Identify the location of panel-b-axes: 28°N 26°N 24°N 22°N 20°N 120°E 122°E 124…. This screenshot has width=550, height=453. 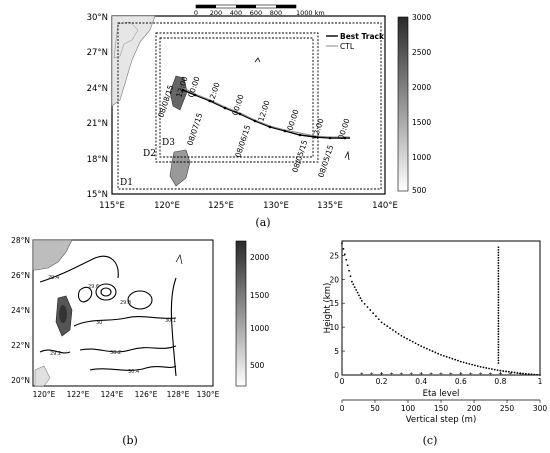
(115, 317).